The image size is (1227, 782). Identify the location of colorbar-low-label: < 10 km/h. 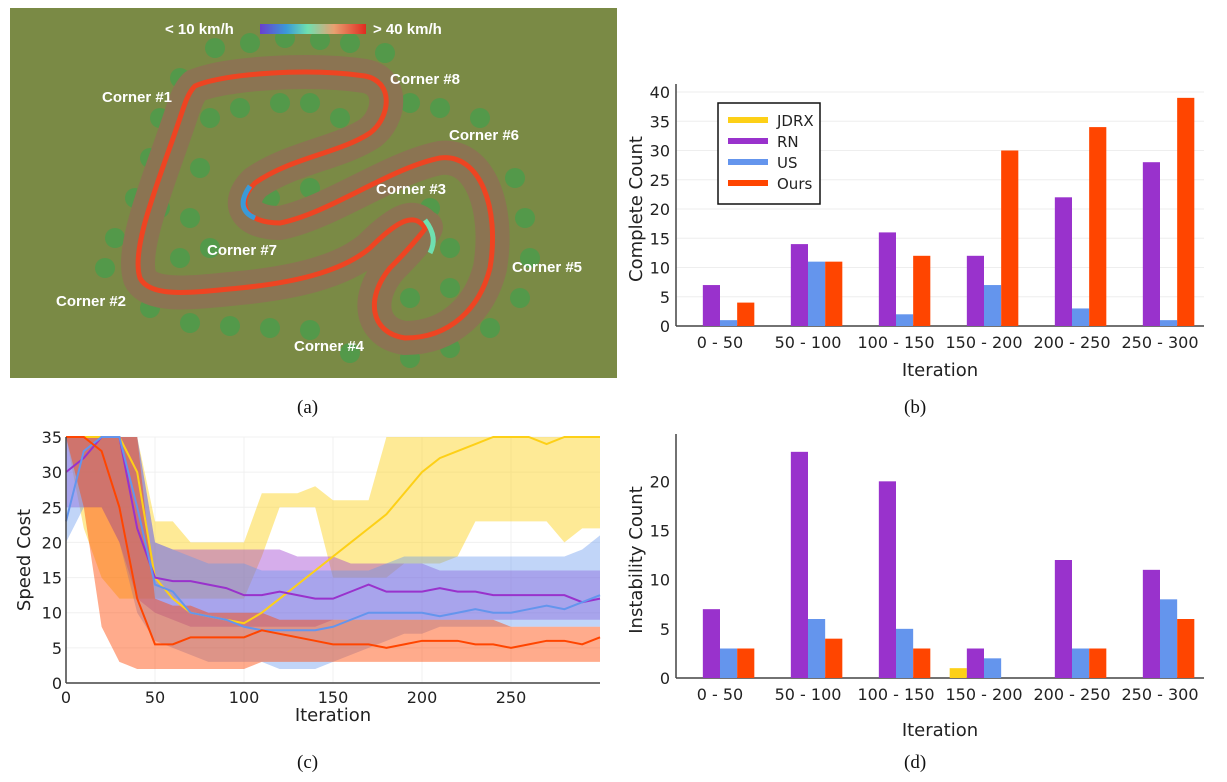
(199, 29).